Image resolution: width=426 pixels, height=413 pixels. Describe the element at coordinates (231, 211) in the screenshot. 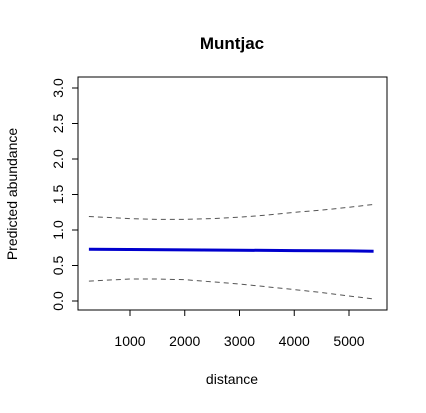

I see `upper-confidence-line` at that location.